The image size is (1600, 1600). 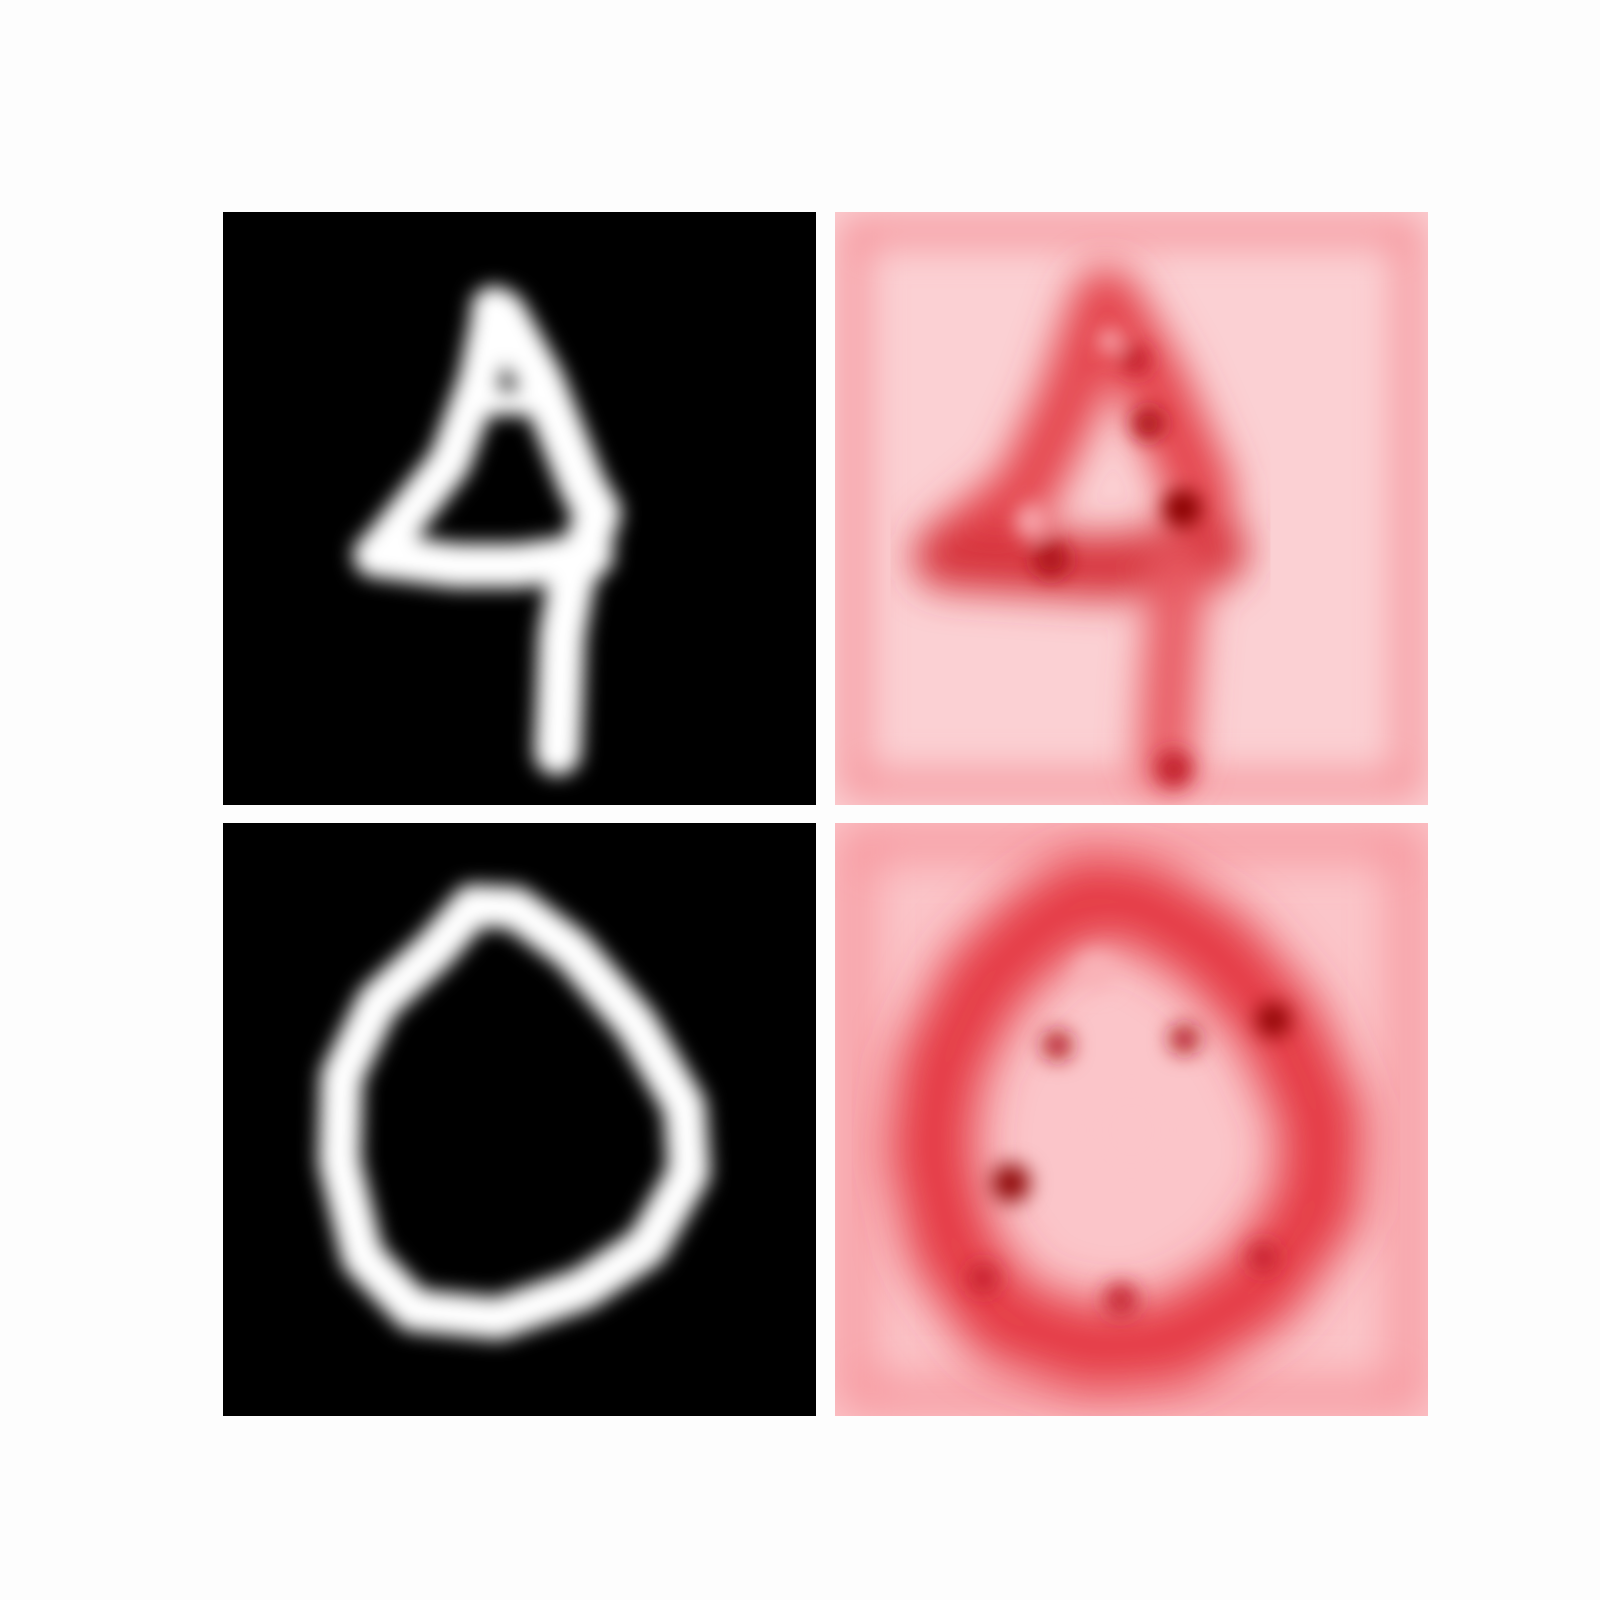 I want to click on digit-0-image, so click(x=519, y=1119).